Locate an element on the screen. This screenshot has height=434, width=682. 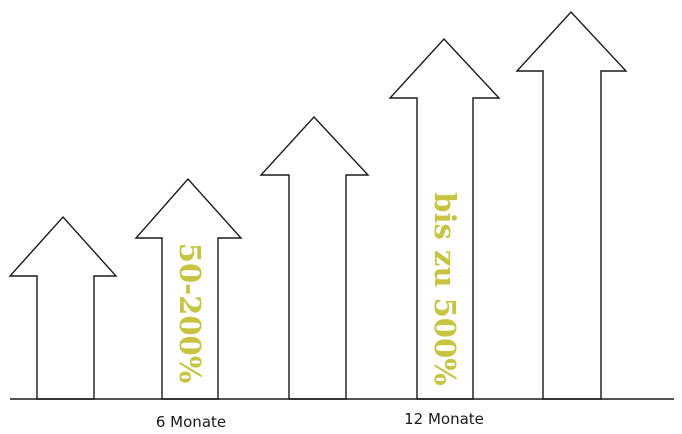
growth-label-up-to-500: bis zu 500% is located at coordinates (445, 288).